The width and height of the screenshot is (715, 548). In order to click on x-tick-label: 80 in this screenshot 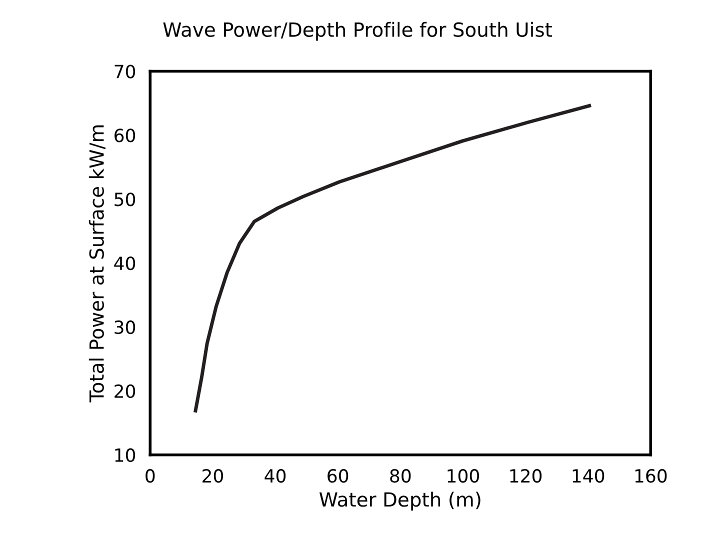, I will do `click(400, 476)`.